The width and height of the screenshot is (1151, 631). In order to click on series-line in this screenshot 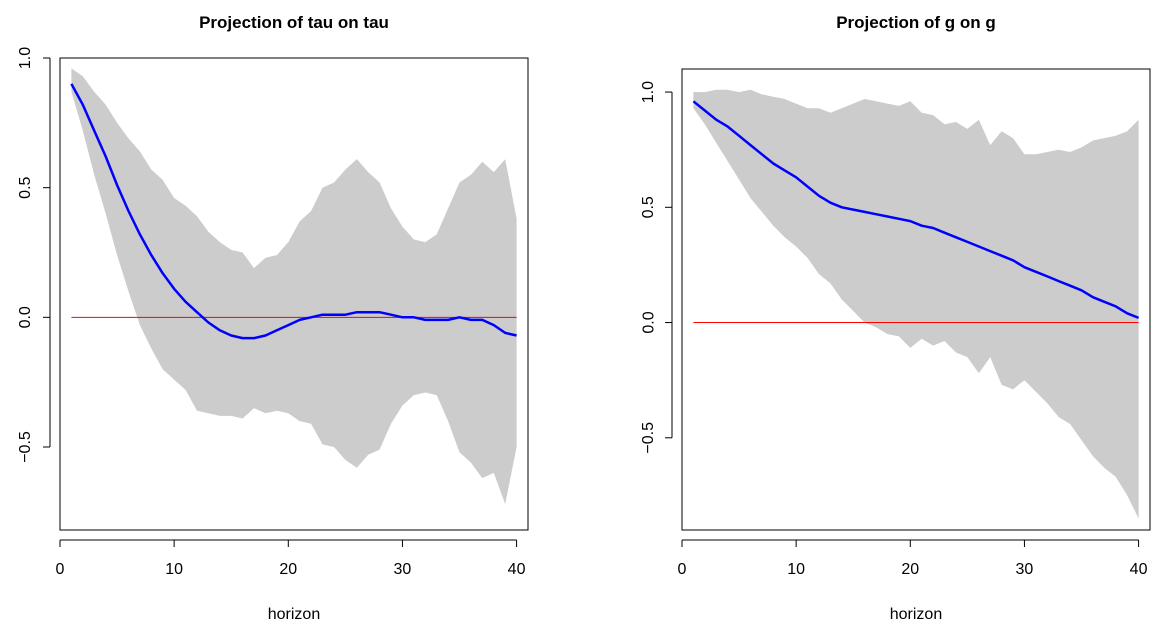, I will do `click(916, 210)`.